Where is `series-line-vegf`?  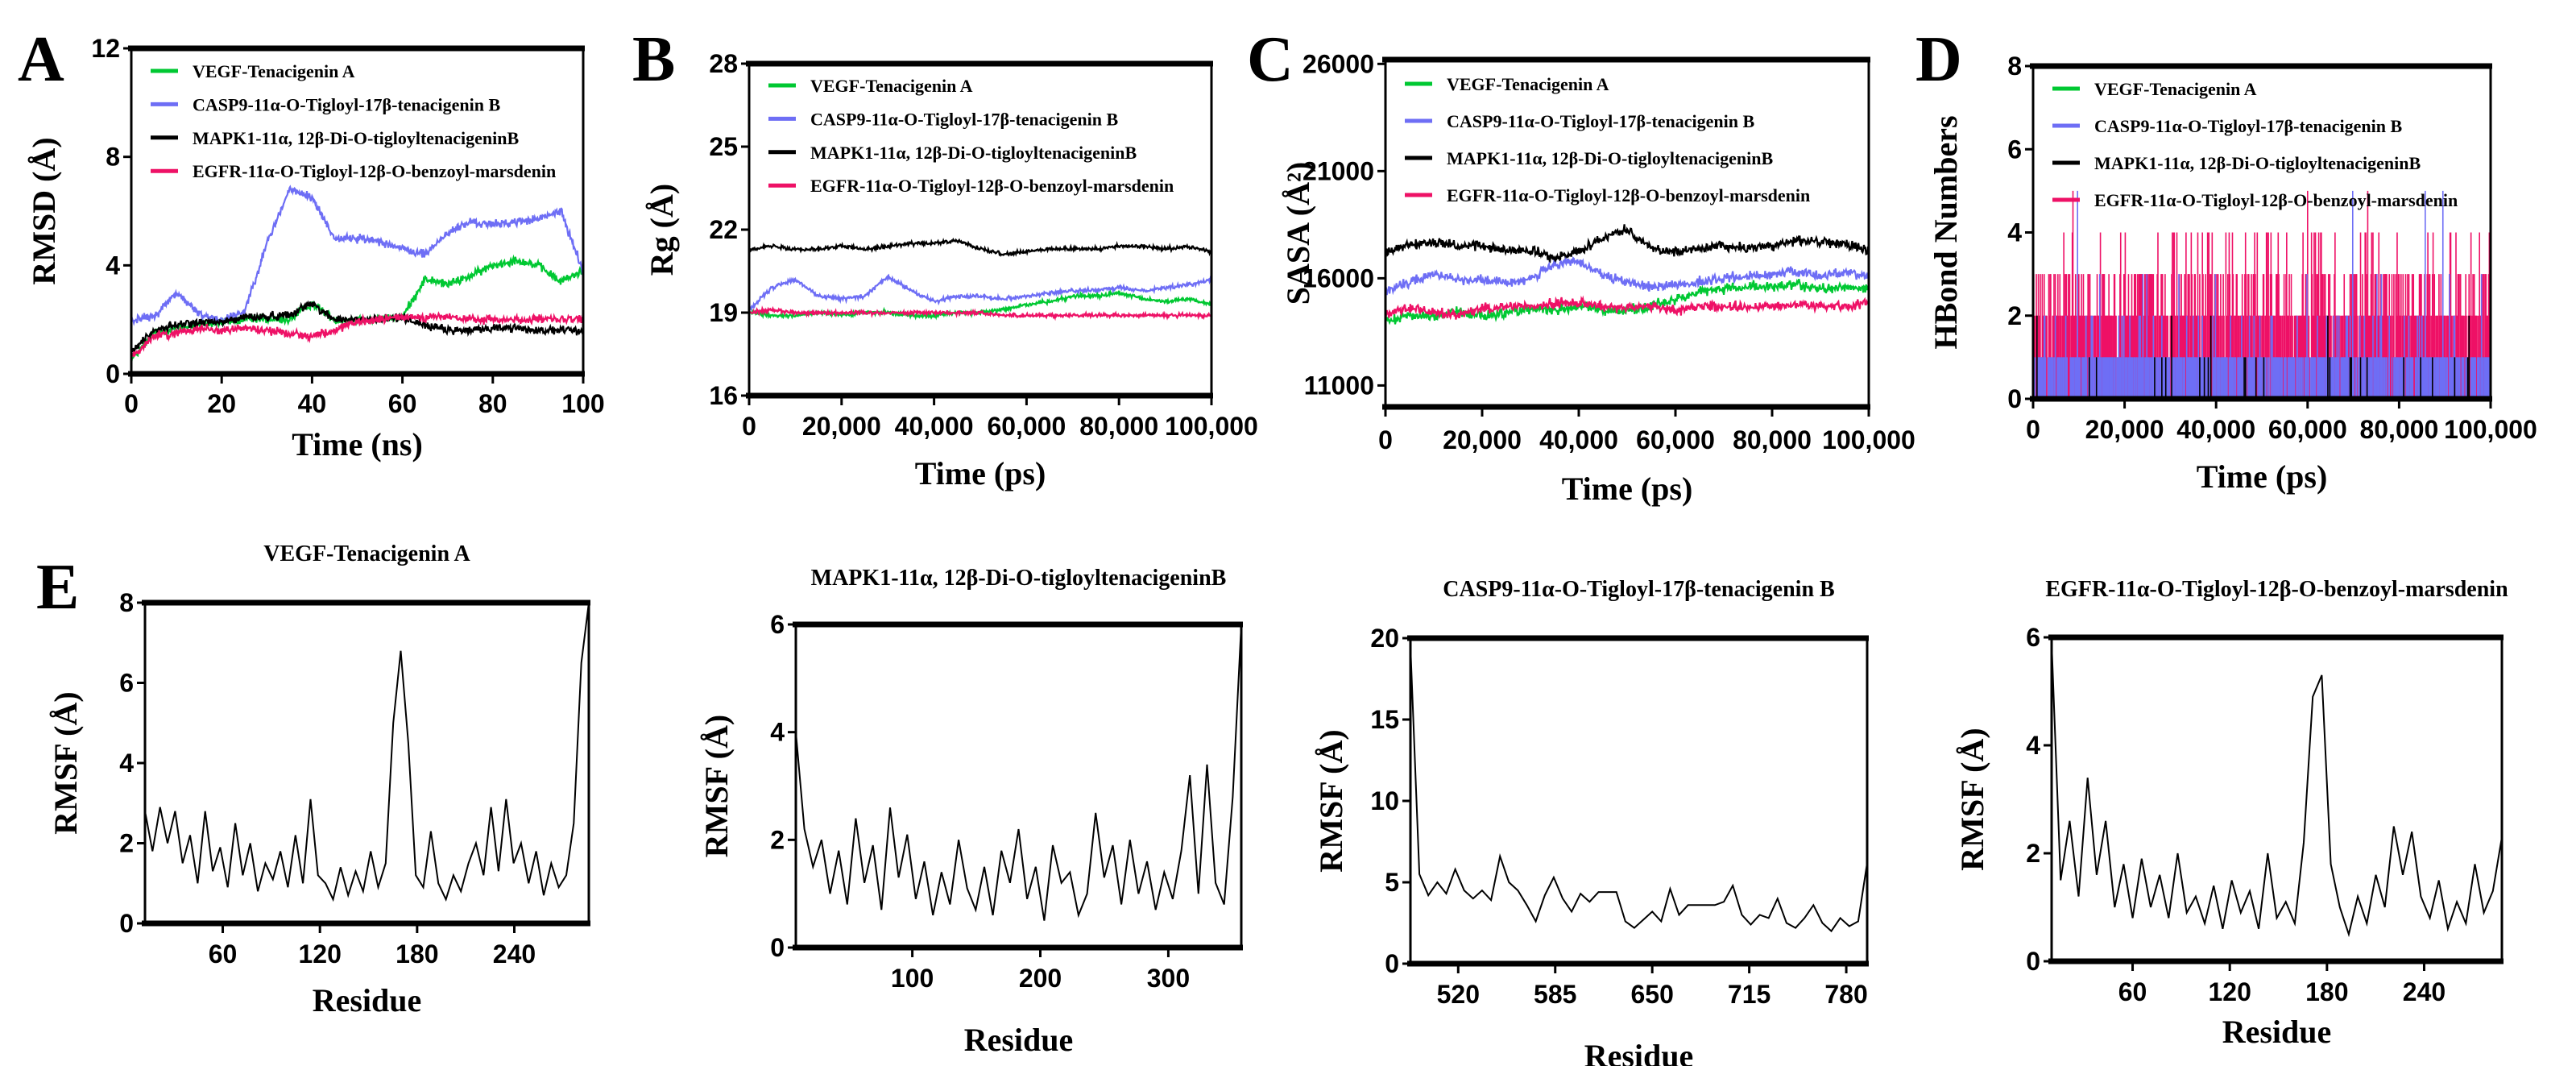
series-line-vegf is located at coordinates (357, 310).